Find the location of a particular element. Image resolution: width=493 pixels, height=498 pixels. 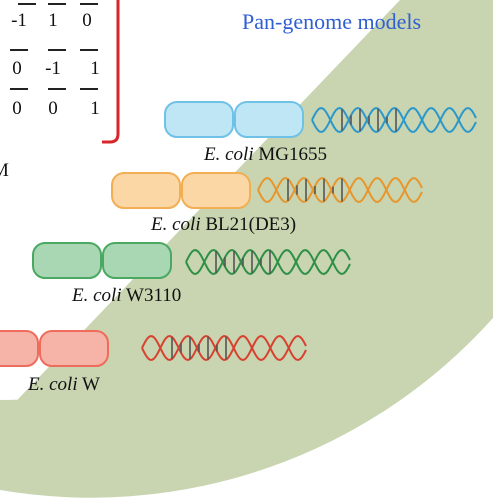

strain-label: E. coli W is located at coordinates (64, 385).